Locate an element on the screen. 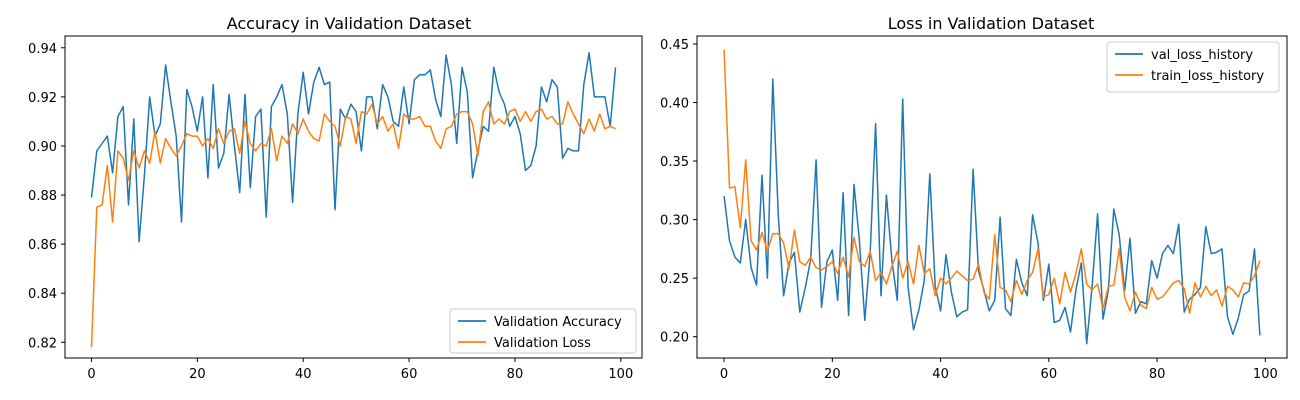  chart-title: Loss in Validation Dataset is located at coordinates (991, 23).